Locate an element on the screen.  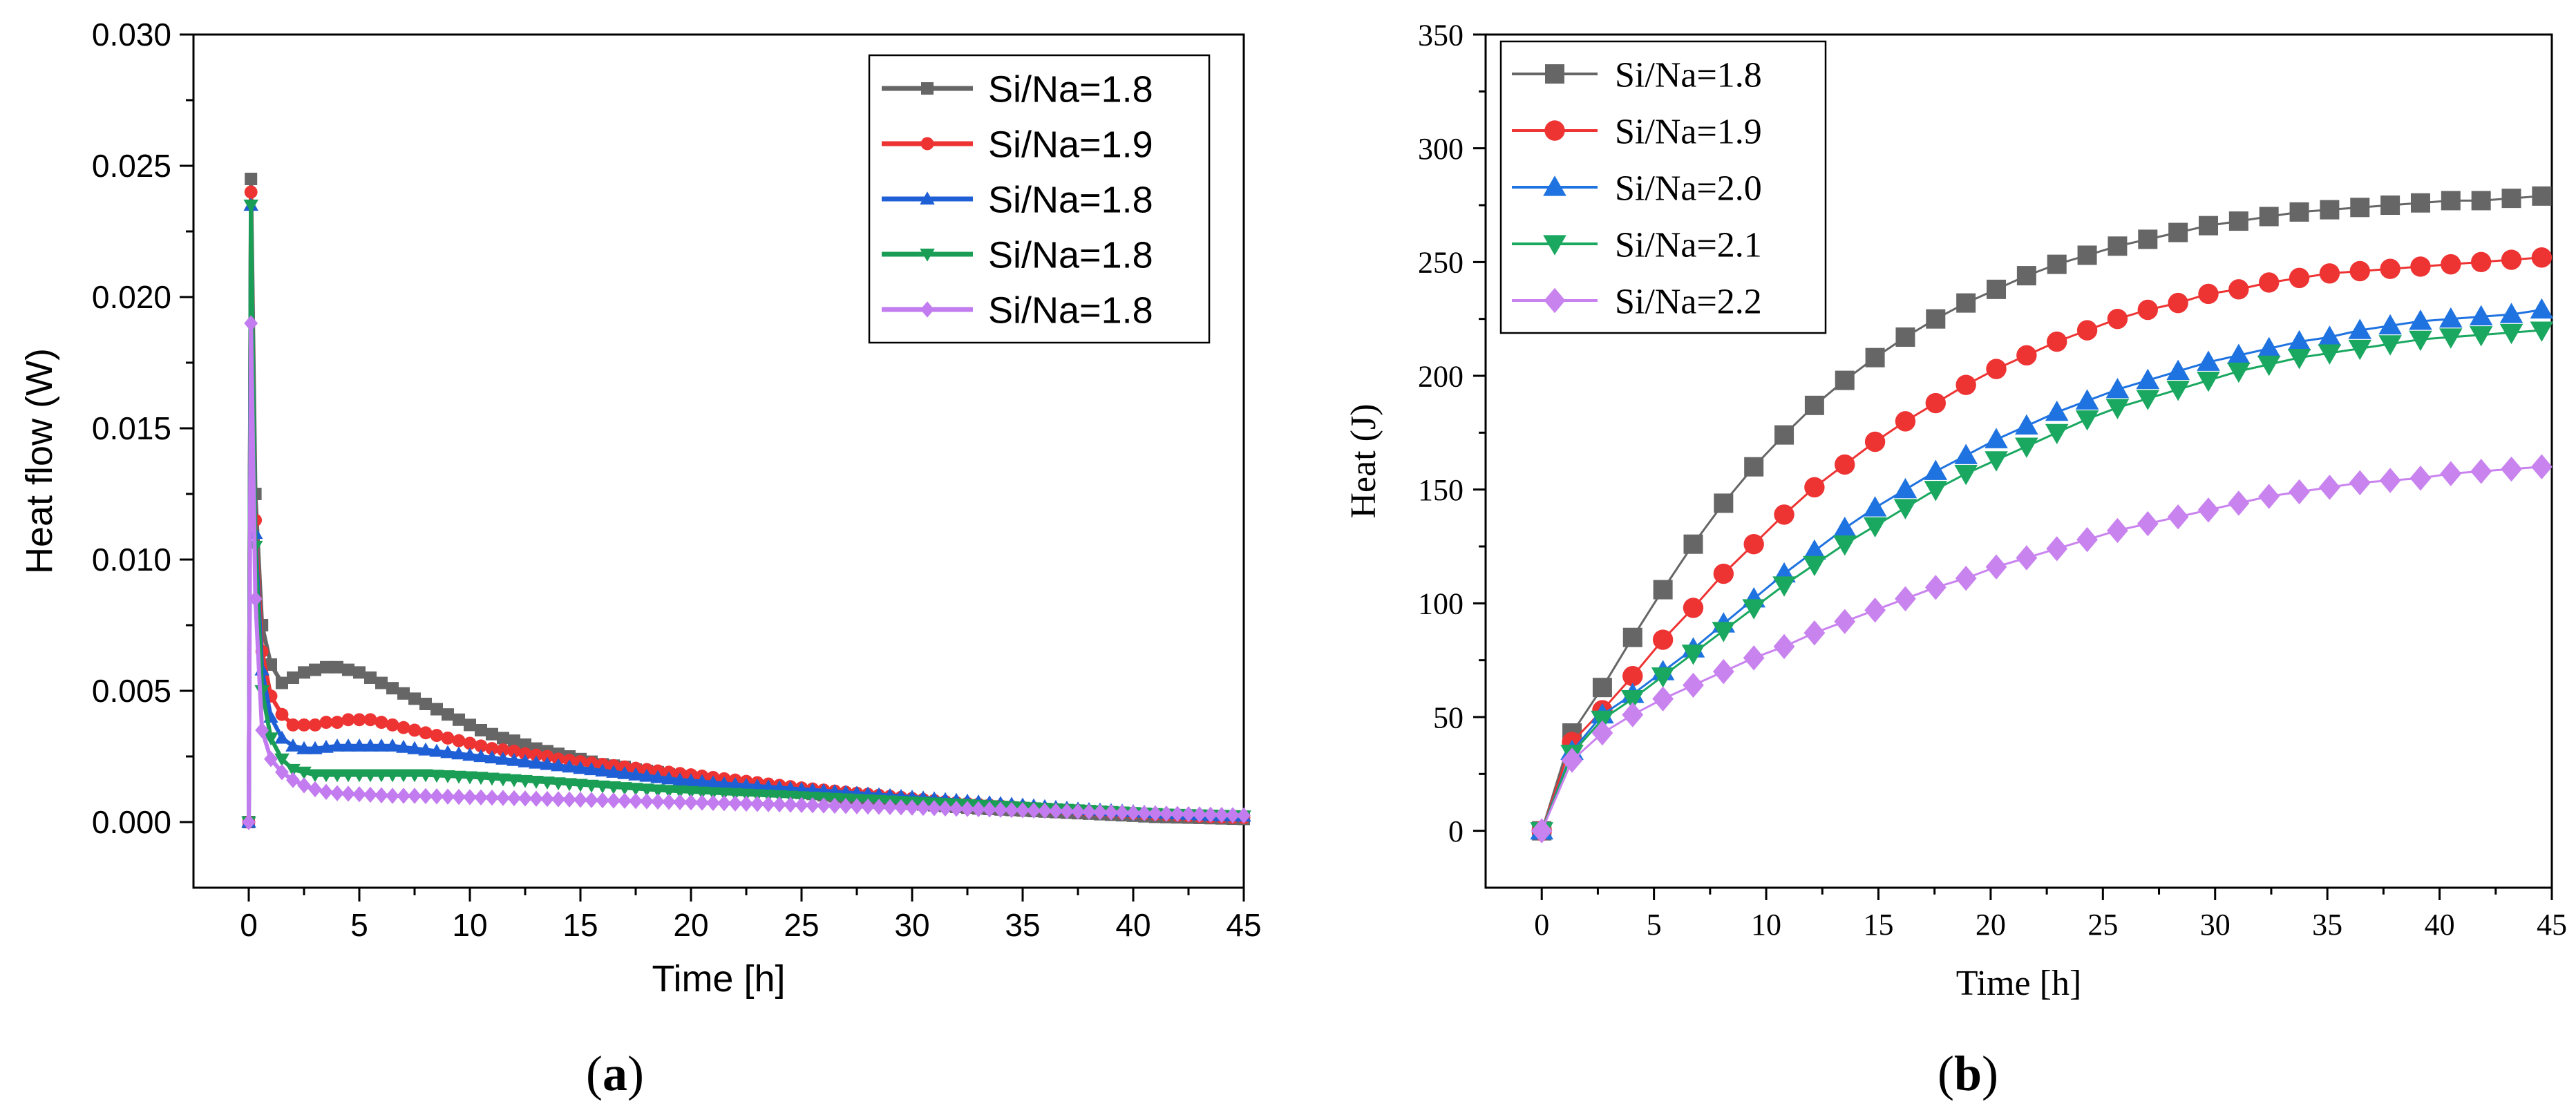
chart-a-y-tick-label: 0.015 is located at coordinates (131, 428).